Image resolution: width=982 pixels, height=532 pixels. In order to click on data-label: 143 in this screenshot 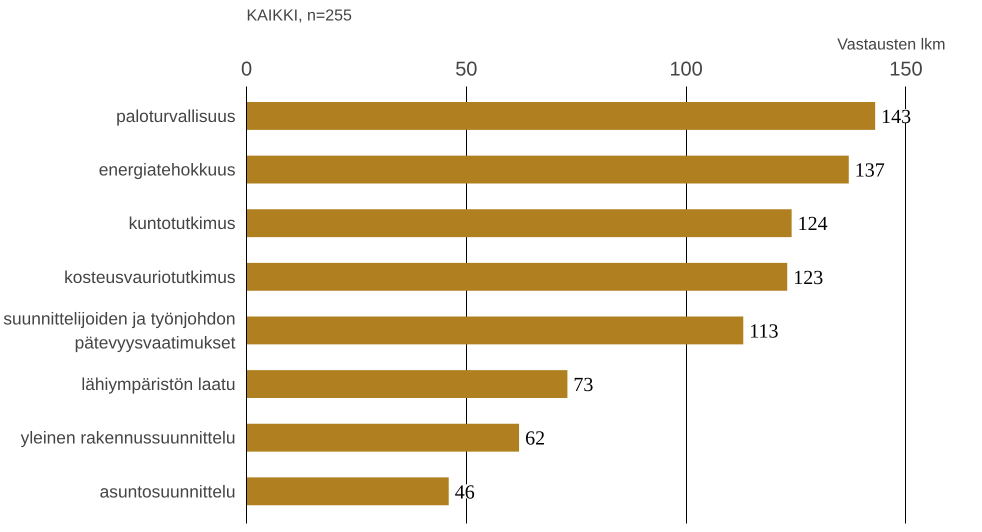, I will do `click(896, 117)`.